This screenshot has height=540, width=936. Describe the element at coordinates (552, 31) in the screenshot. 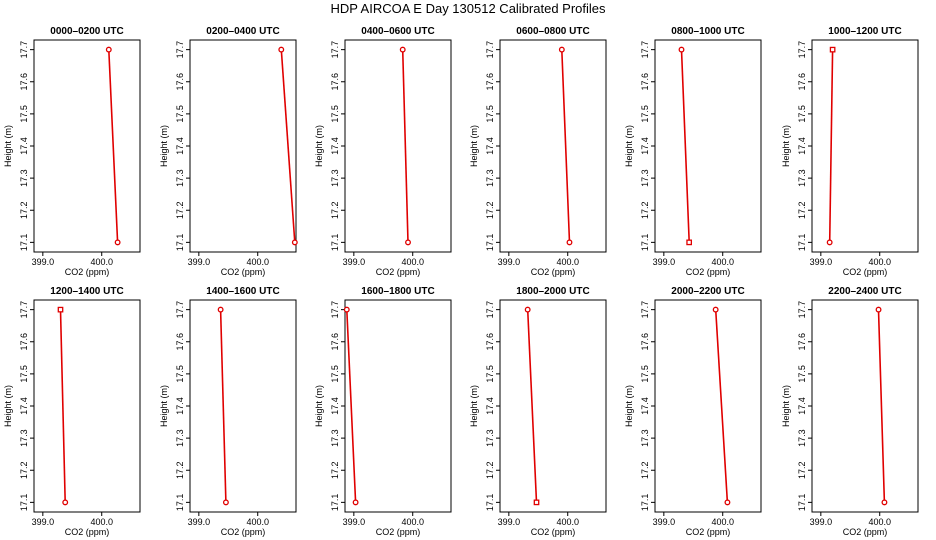

I see `panel-title: 0600–0800 UTC` at that location.